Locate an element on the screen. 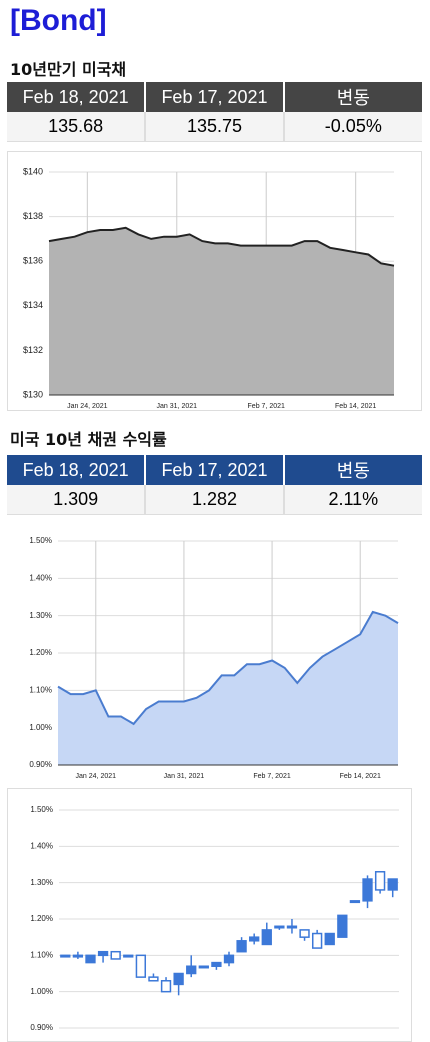 The image size is (430, 1042). y-tick-label: $130 is located at coordinates (33, 394).